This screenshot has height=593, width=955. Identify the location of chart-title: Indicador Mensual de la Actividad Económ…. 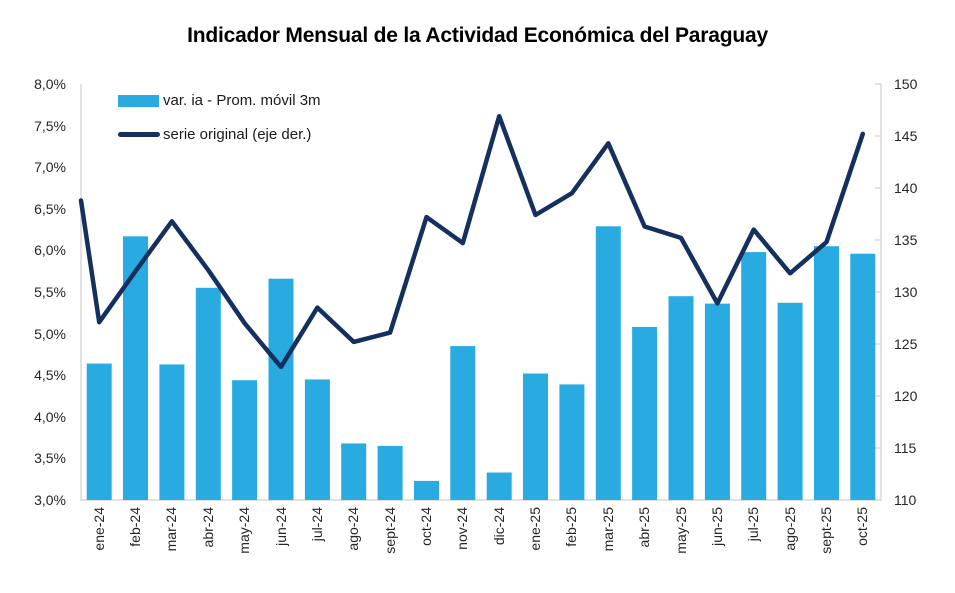
(477, 35).